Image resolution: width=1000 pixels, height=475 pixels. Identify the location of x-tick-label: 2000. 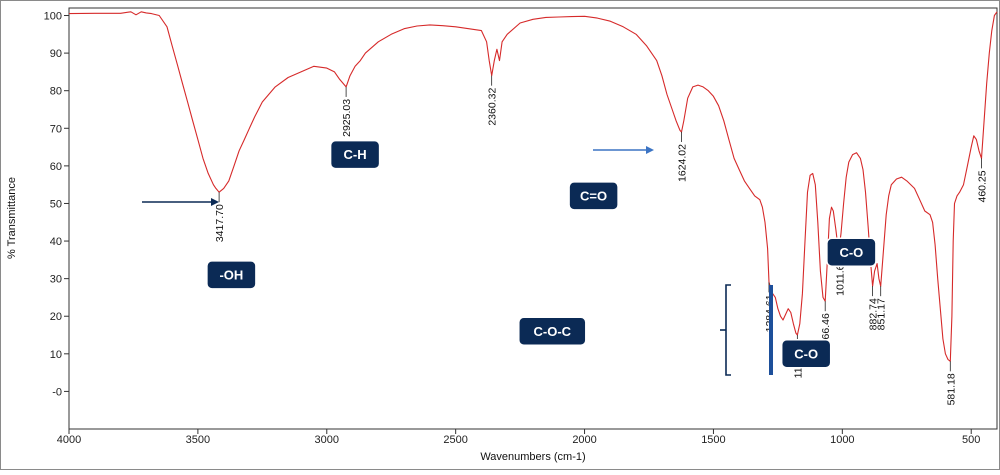
(584, 440).